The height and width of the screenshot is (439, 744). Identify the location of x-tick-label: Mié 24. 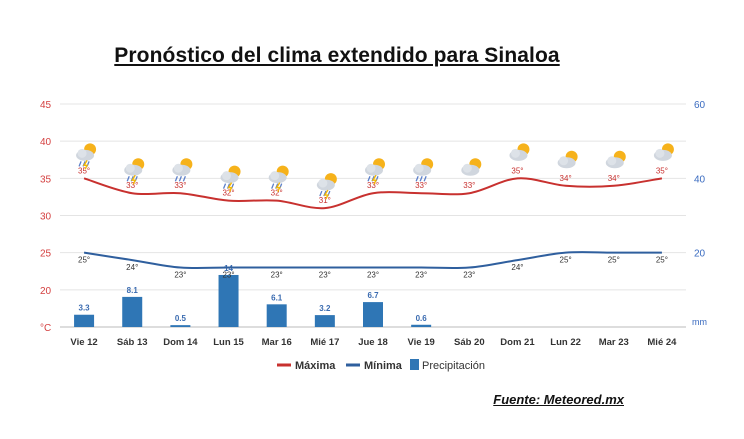
(662, 342).